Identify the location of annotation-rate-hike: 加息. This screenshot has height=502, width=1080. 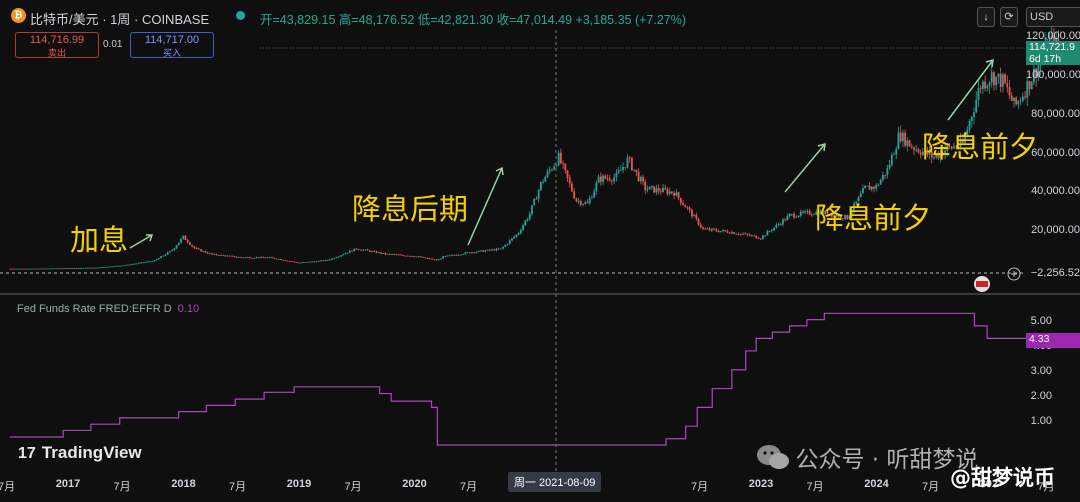
(99, 240).